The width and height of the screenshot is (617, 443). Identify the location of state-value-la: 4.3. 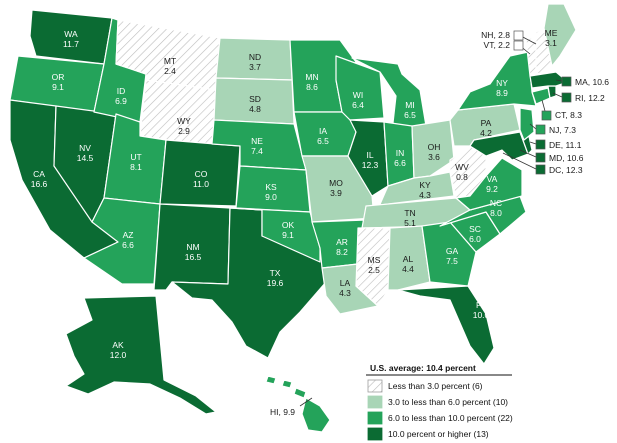
(345, 293).